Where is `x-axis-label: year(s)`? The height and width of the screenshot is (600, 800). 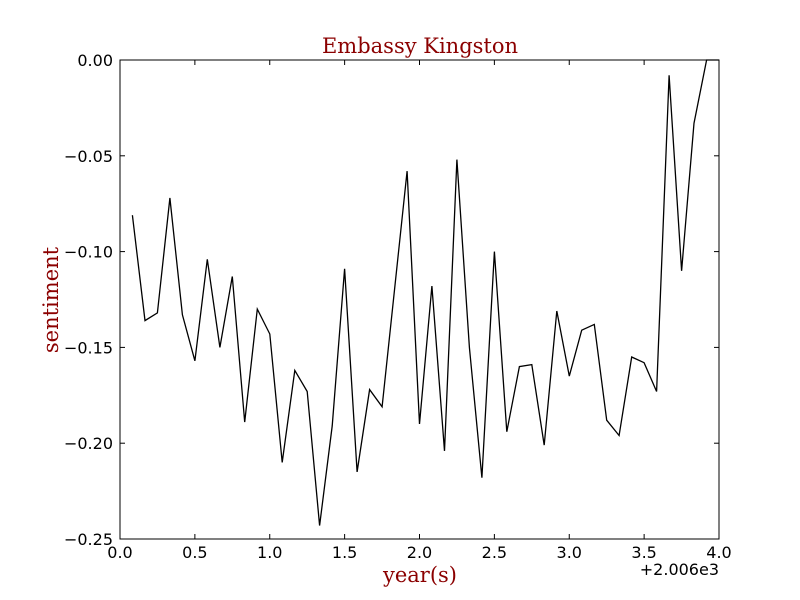 x-axis-label: year(s) is located at coordinates (419, 575).